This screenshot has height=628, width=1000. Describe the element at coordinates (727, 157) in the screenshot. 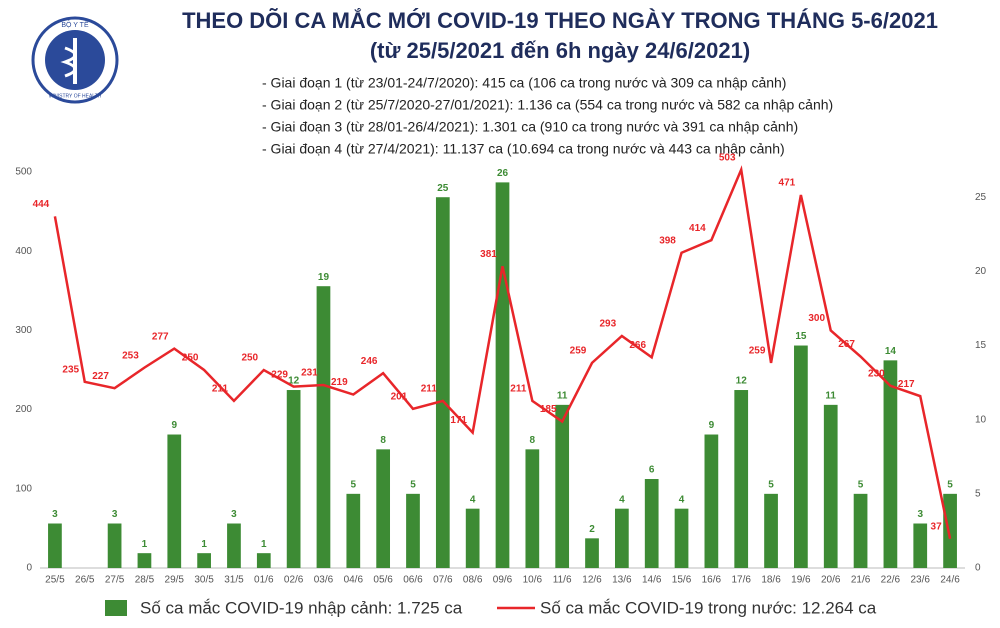

I see `line-label: 503` at that location.